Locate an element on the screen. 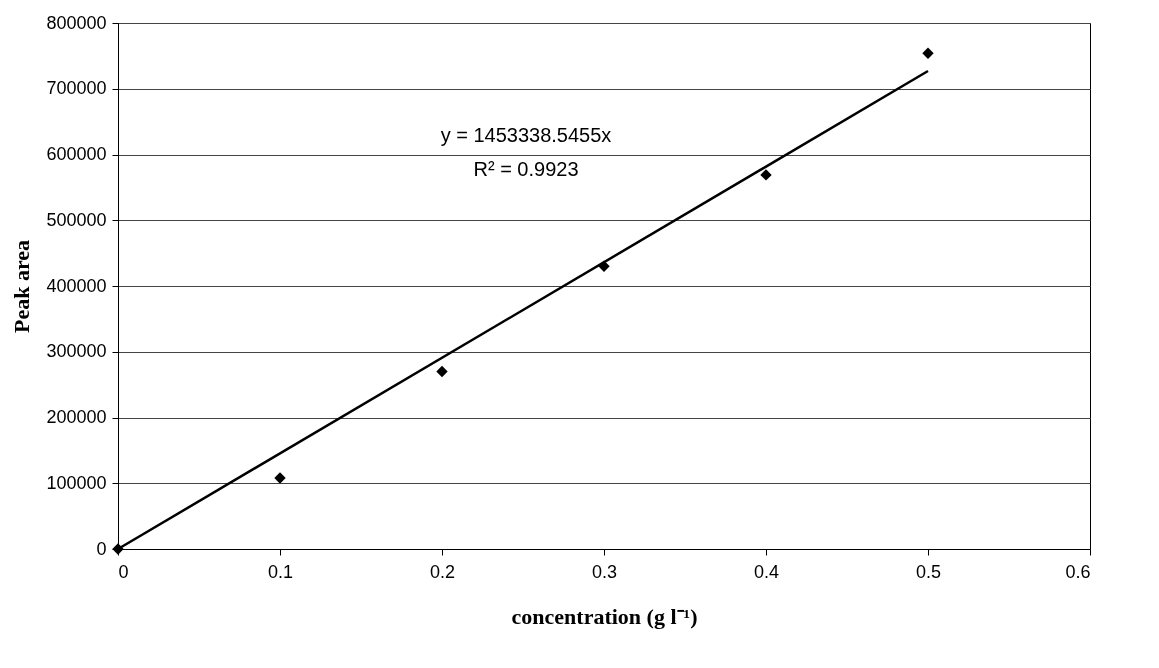 The height and width of the screenshot is (668, 1159). x-tick-label: 0.2 is located at coordinates (442, 571).